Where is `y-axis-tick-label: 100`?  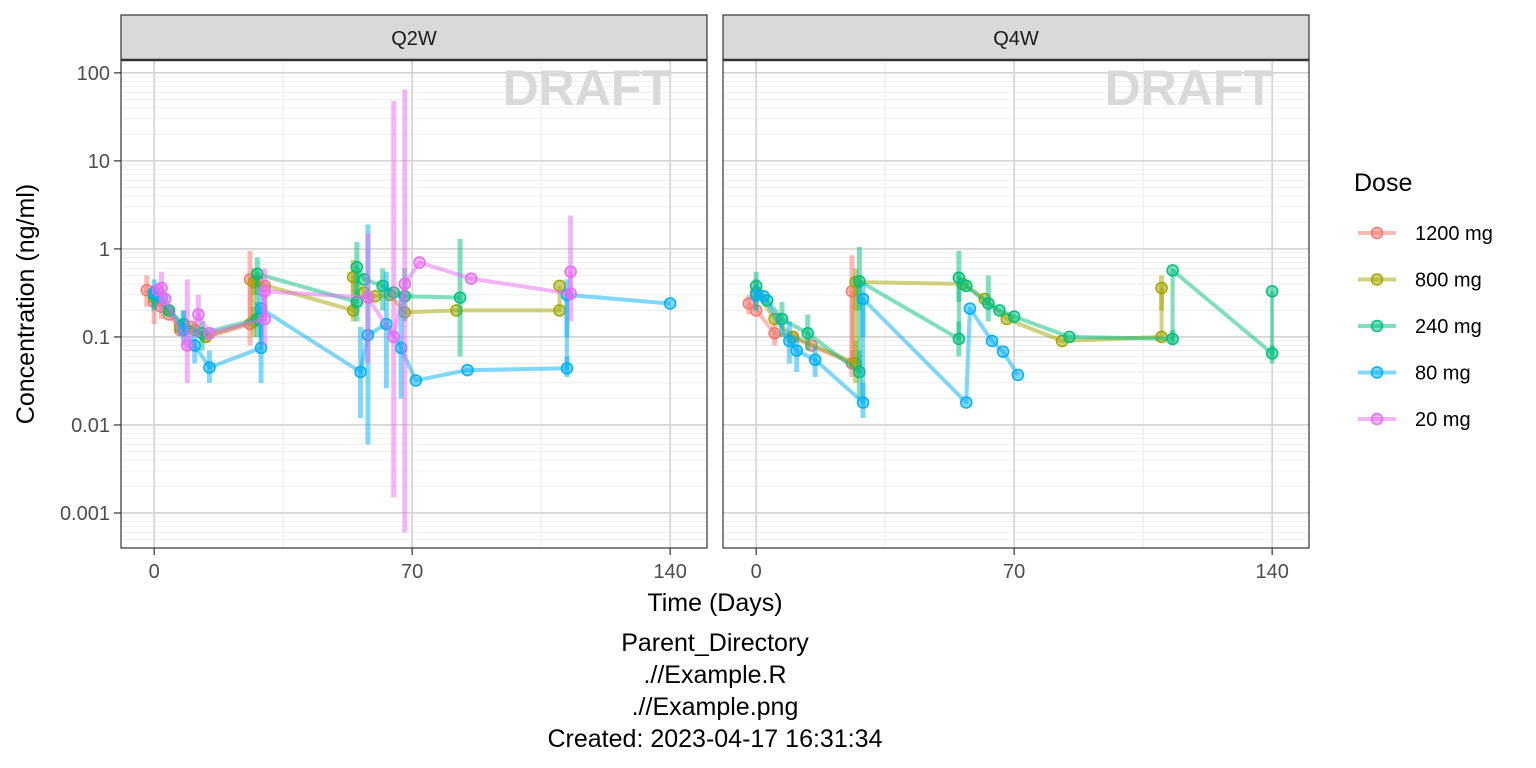
y-axis-tick-label: 100 is located at coordinates (93, 74).